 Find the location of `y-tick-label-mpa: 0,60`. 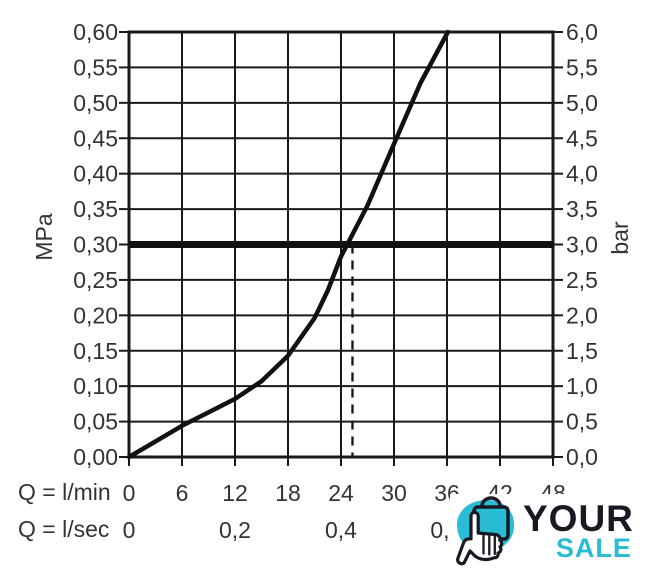

y-tick-label-mpa: 0,60 is located at coordinates (95, 32).